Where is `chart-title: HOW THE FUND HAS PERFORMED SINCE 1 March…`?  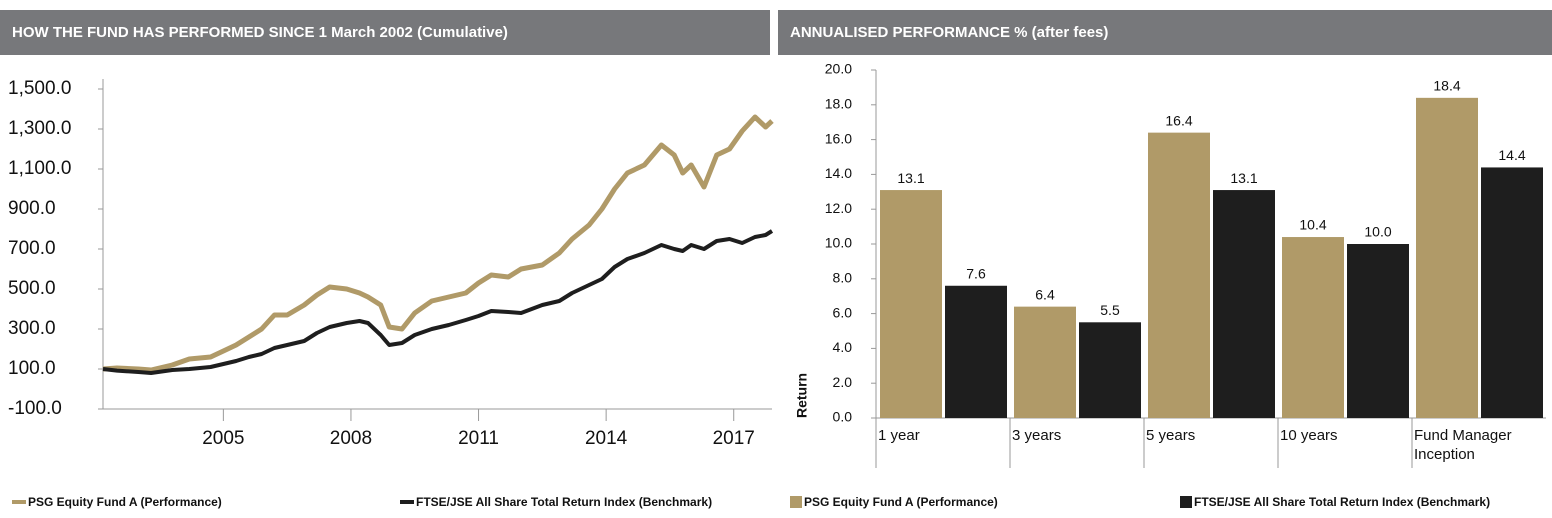
chart-title: HOW THE FUND HAS PERFORMED SINCE 1 March… is located at coordinates (260, 32).